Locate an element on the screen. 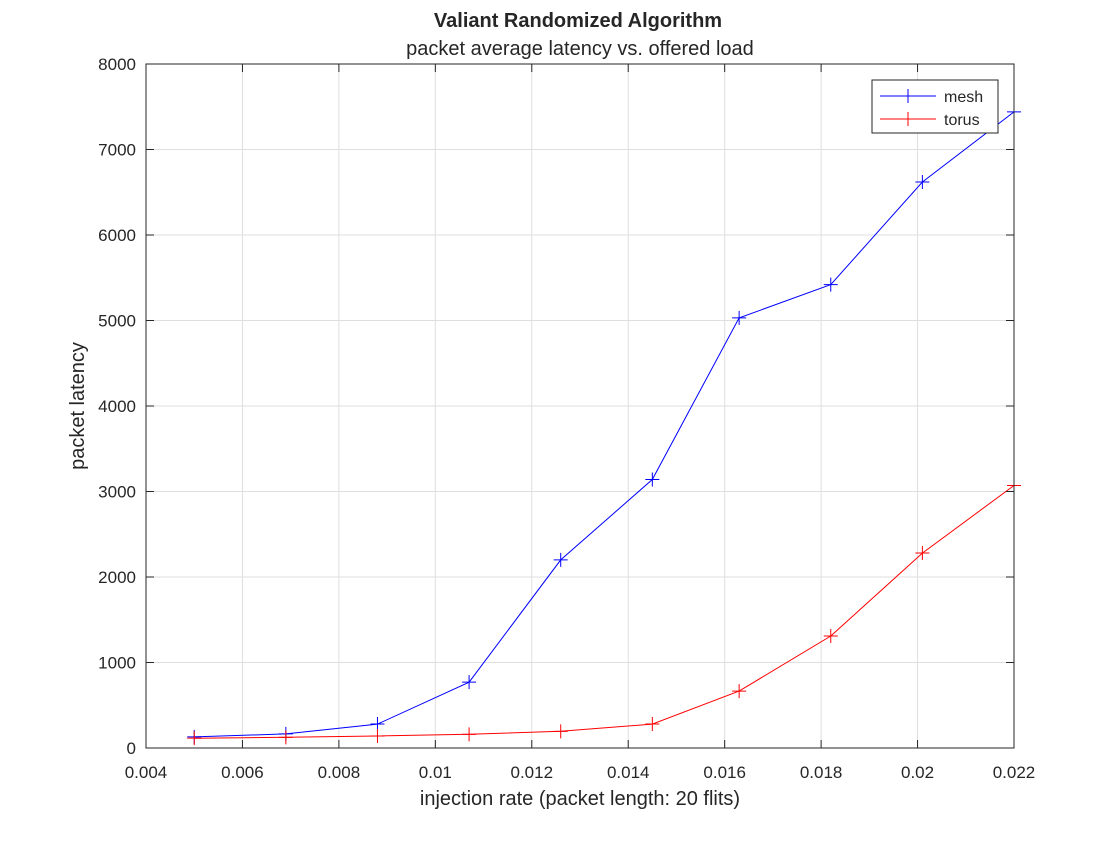  y-axis-label: packet latency is located at coordinates (78, 406).